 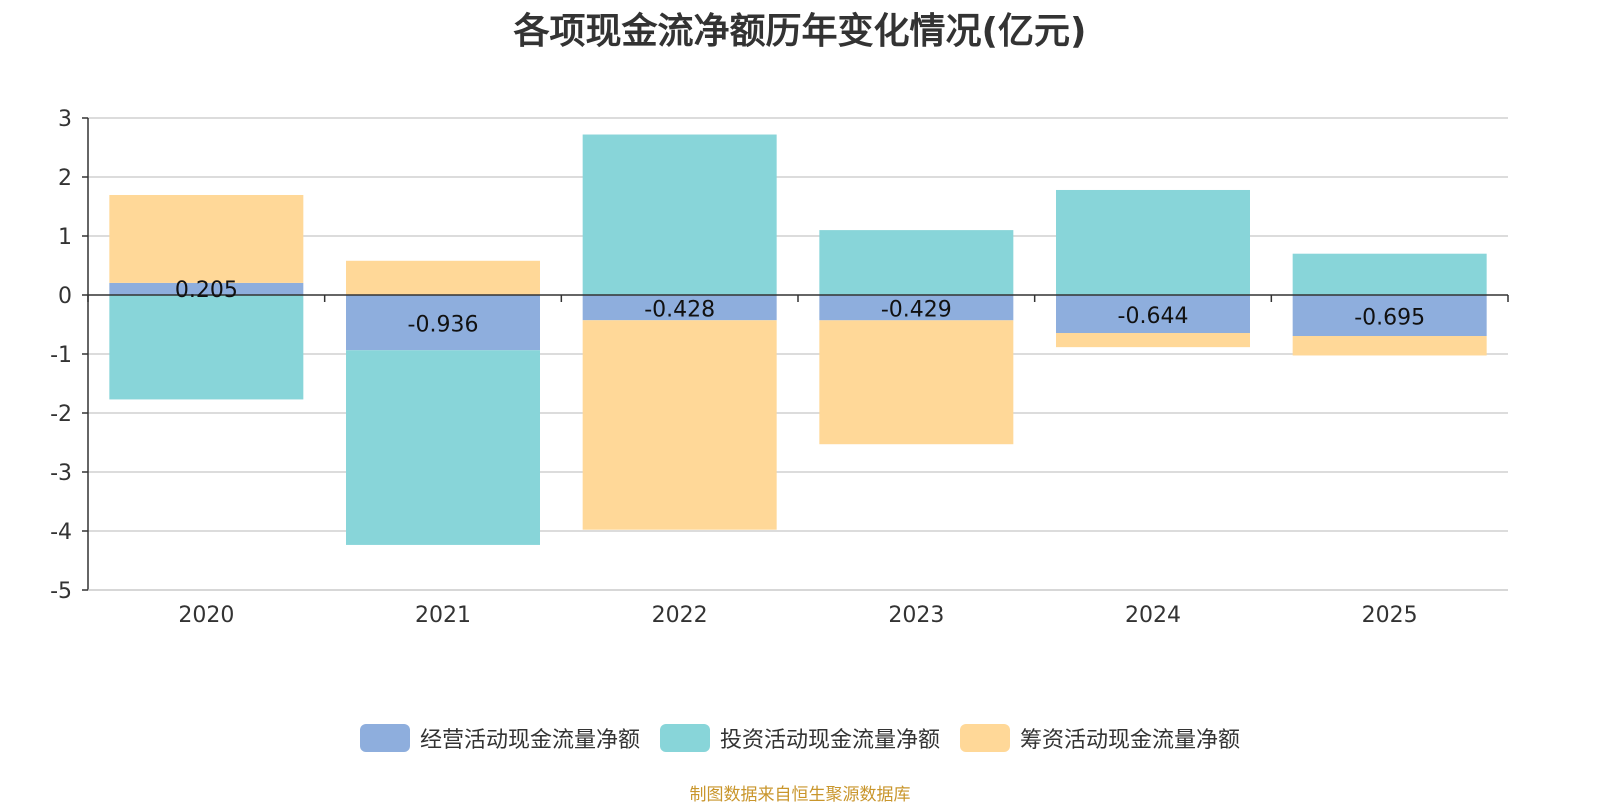 What do you see at coordinates (443, 447) in the screenshot?
I see `bar-investing-2021` at bounding box center [443, 447].